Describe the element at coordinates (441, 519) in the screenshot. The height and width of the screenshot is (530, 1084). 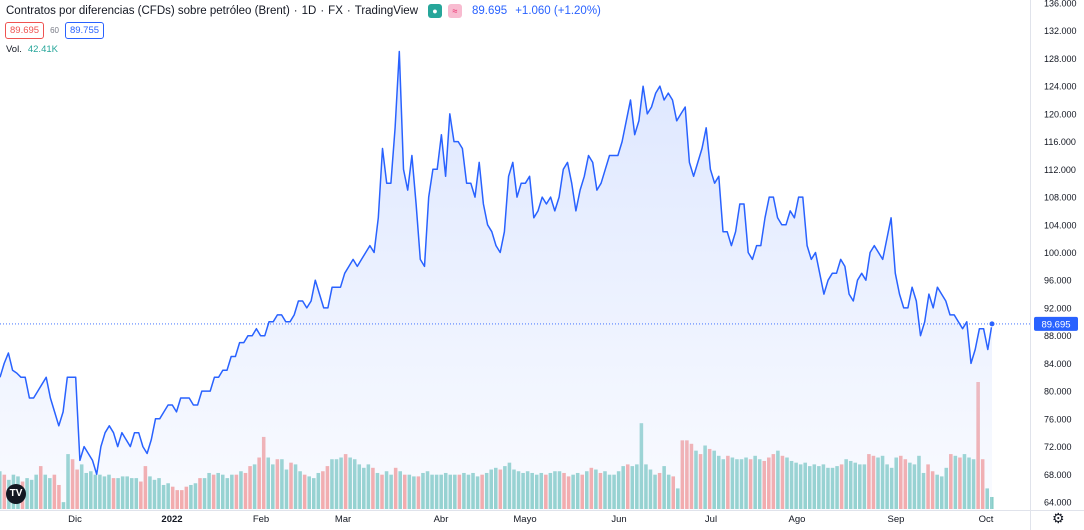
I see `x-tick-label: Abr` at that location.